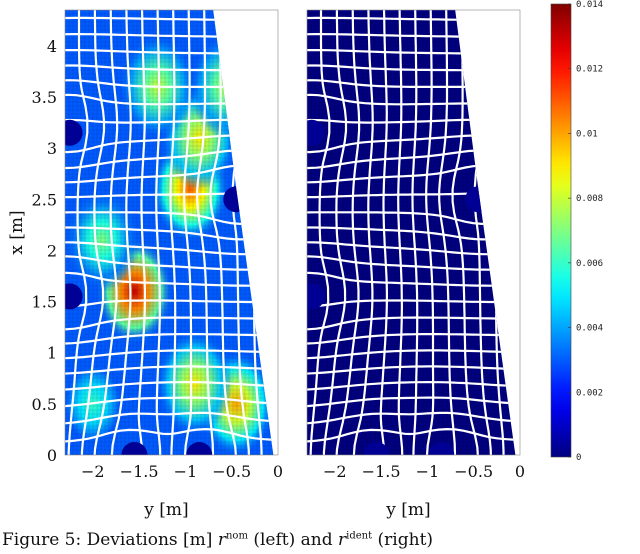  What do you see at coordinates (576, 231) in the screenshot?
I see `colorbar: 0 0.002 0.004 0.006 0.008 0.01 0.012 0.014` at bounding box center [576, 231].